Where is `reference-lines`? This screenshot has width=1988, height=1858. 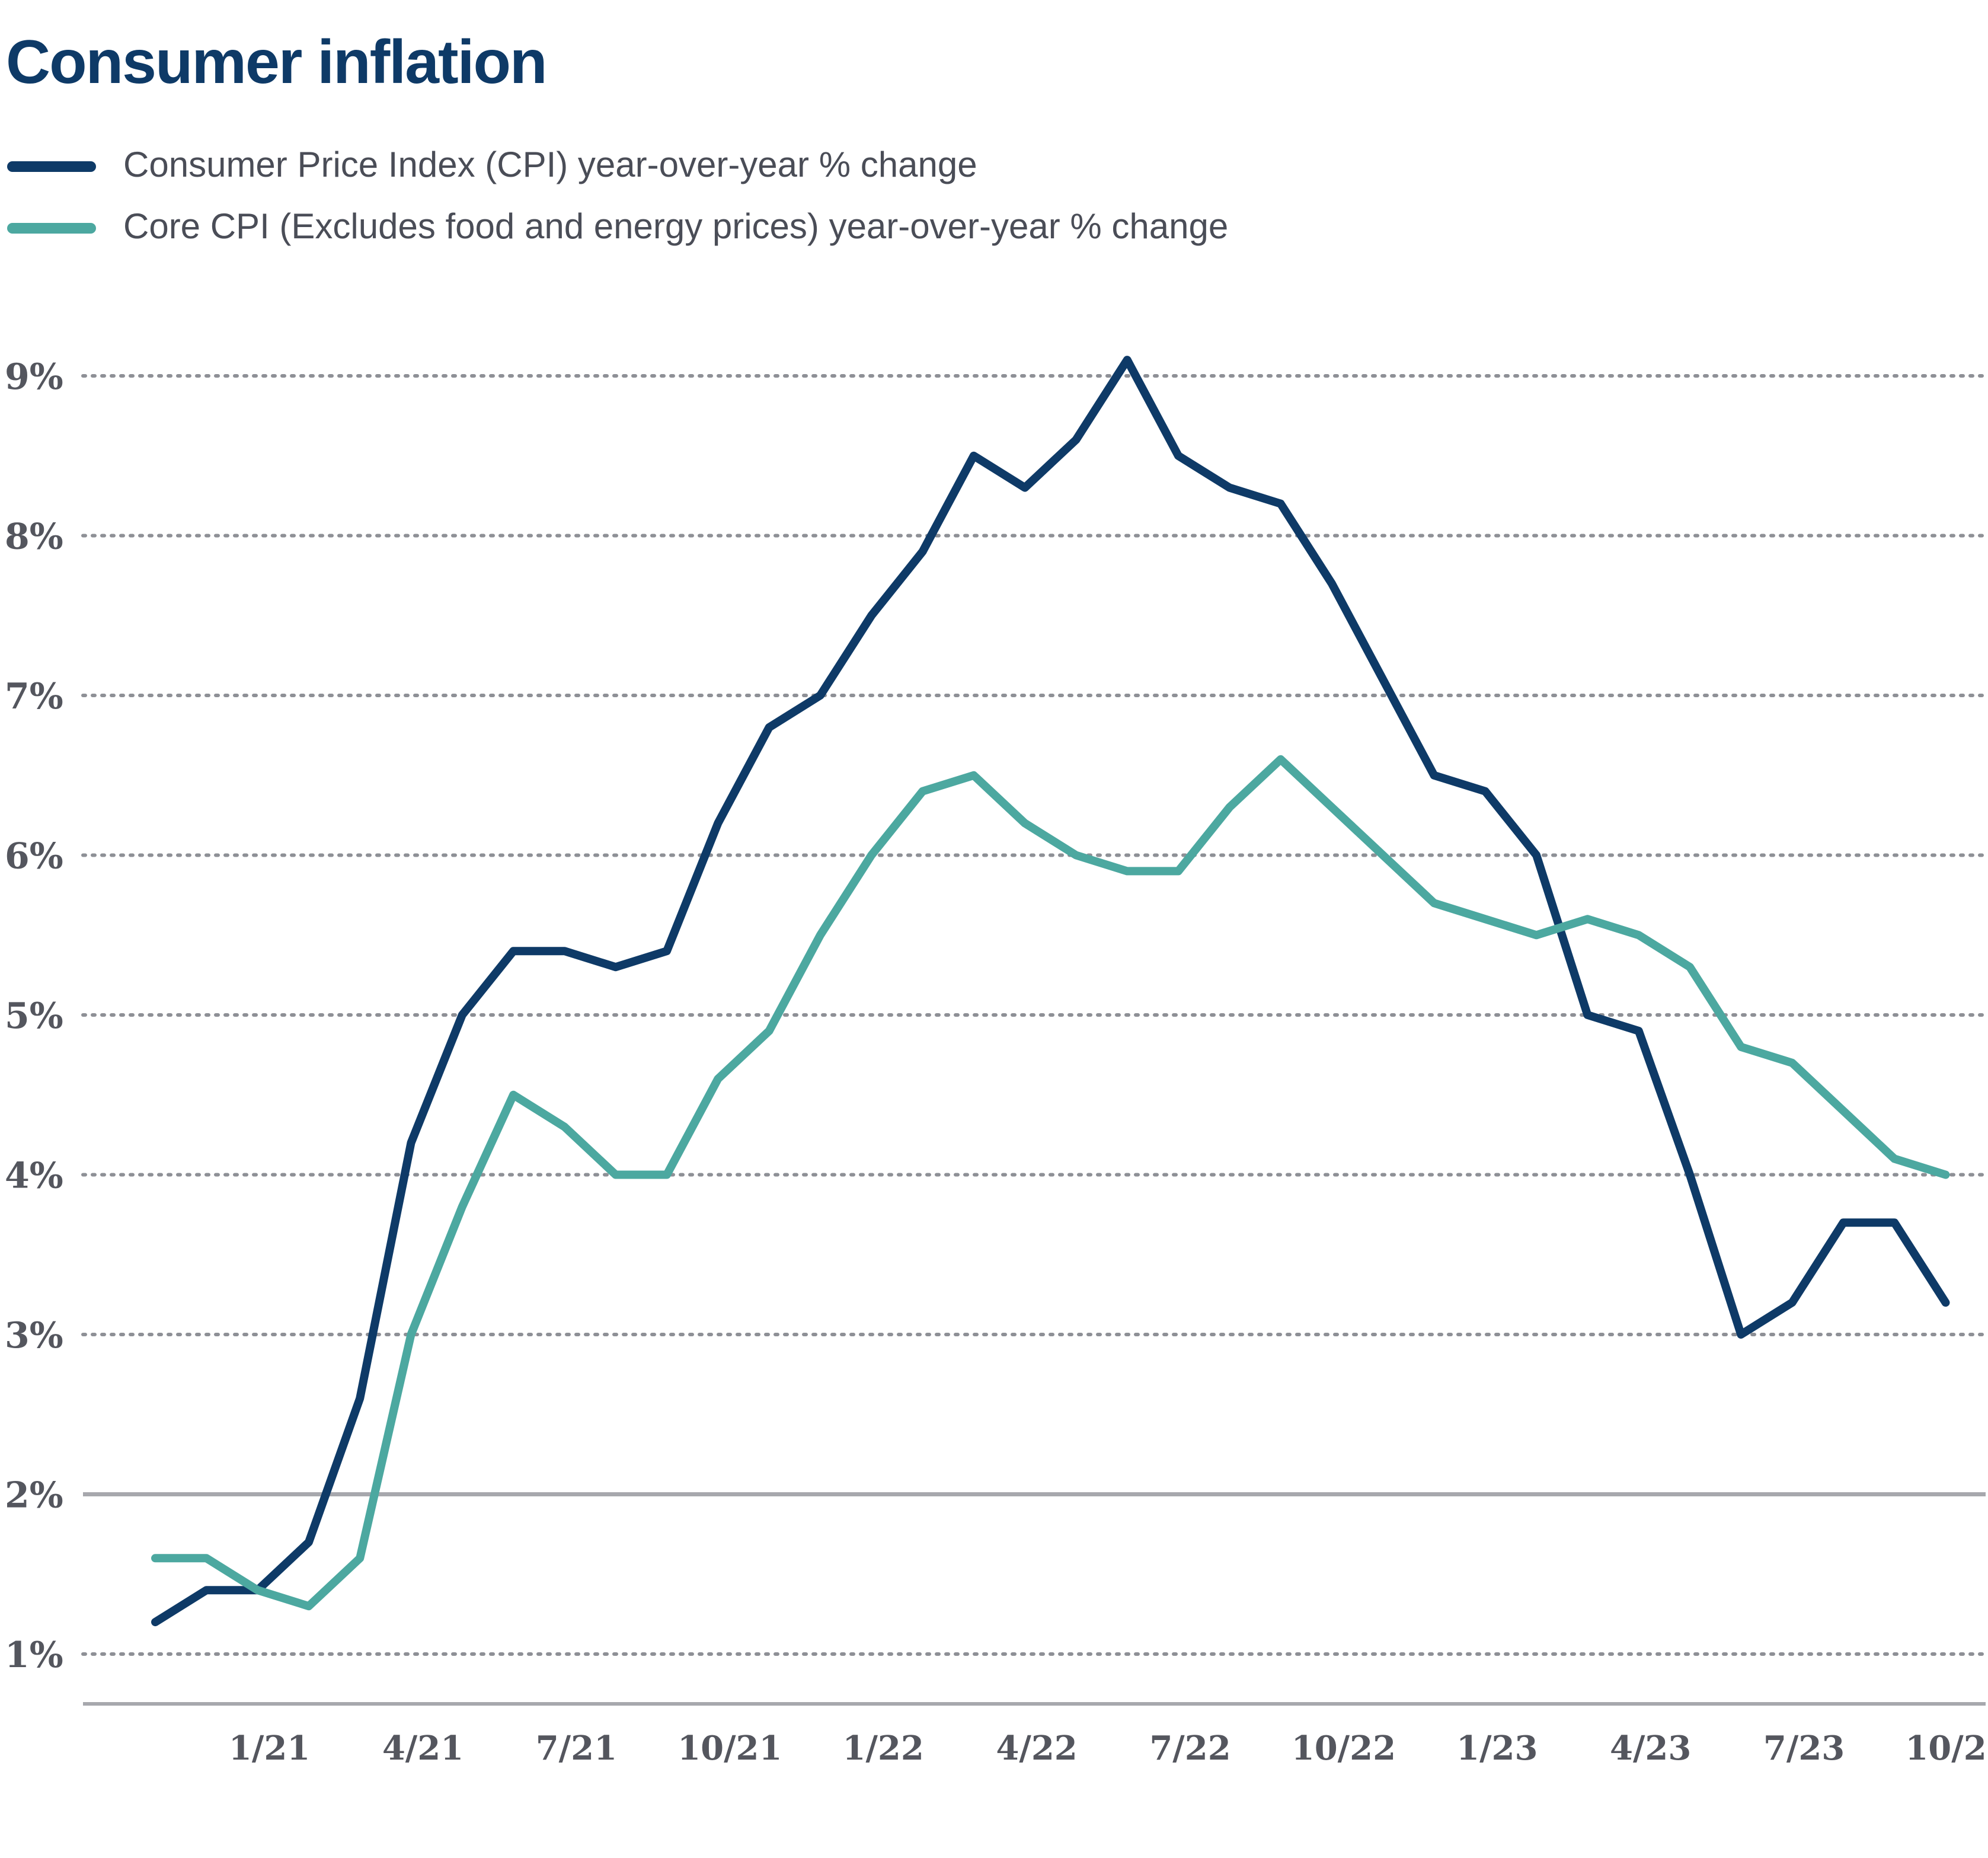 reference-lines is located at coordinates (1034, 1599).